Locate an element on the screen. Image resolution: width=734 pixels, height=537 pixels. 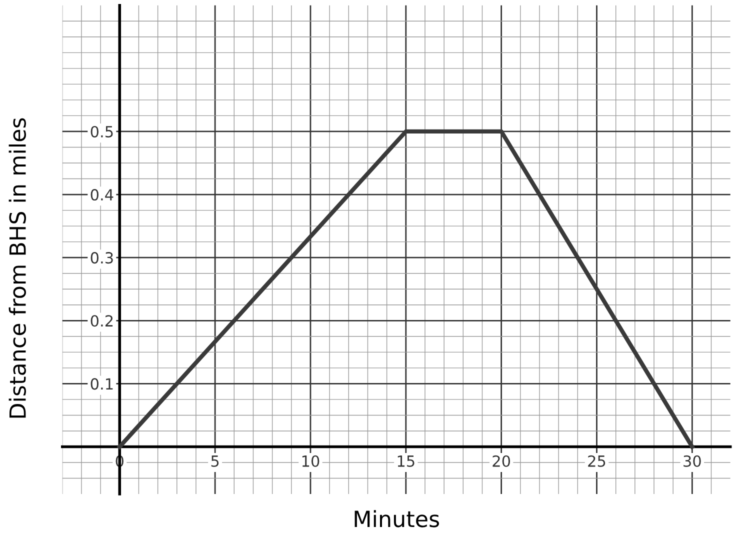
y-tick-label: 0.1 is located at coordinates (101, 384).